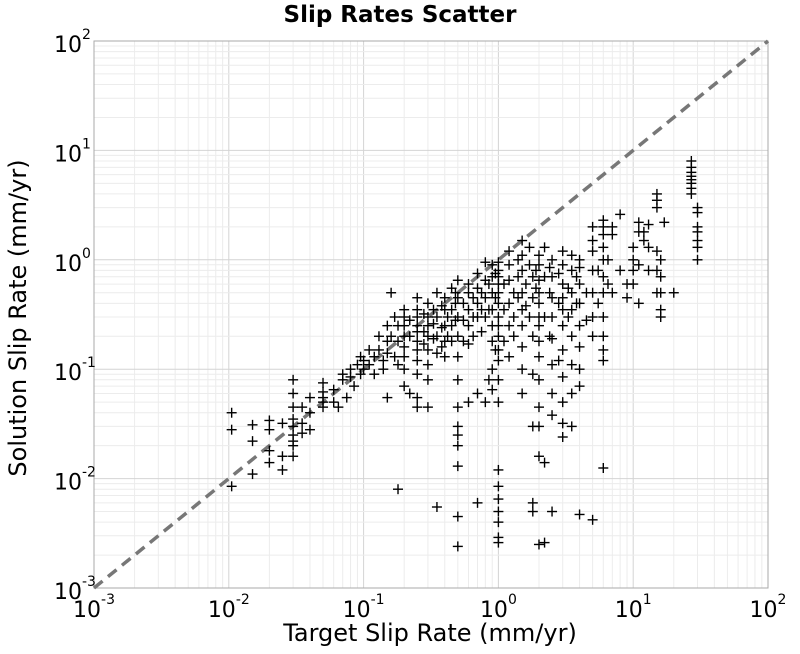 Image resolution: width=800 pixels, height=654 pixels. Describe the element at coordinates (72, 261) in the screenshot. I see `y-tick-label: 10⁰` at that location.